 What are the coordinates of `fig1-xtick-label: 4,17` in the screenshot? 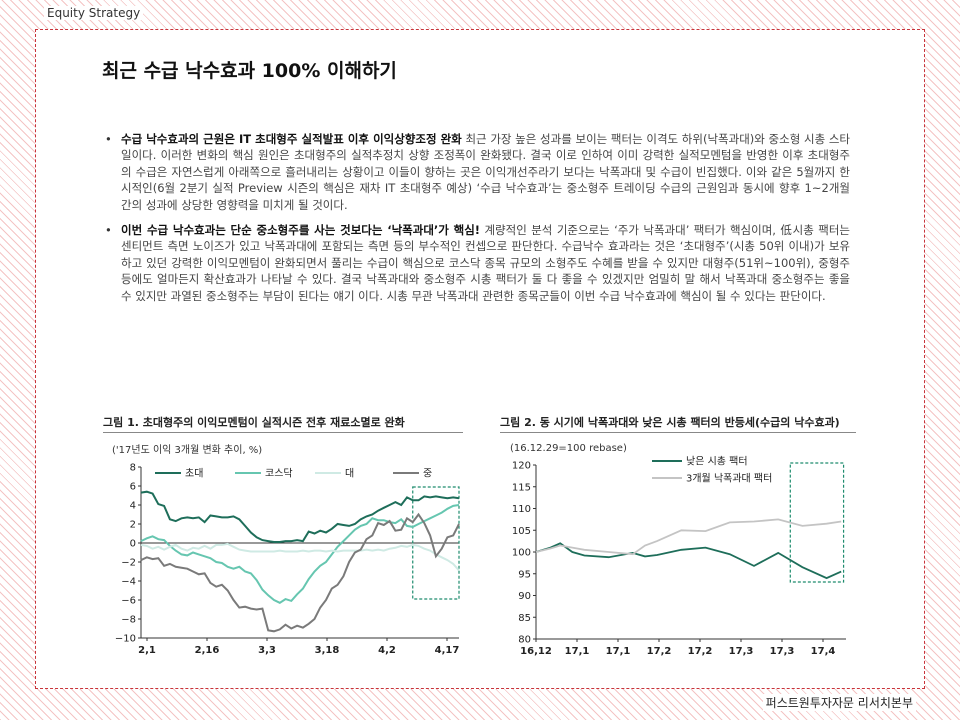 It's located at (447, 650).